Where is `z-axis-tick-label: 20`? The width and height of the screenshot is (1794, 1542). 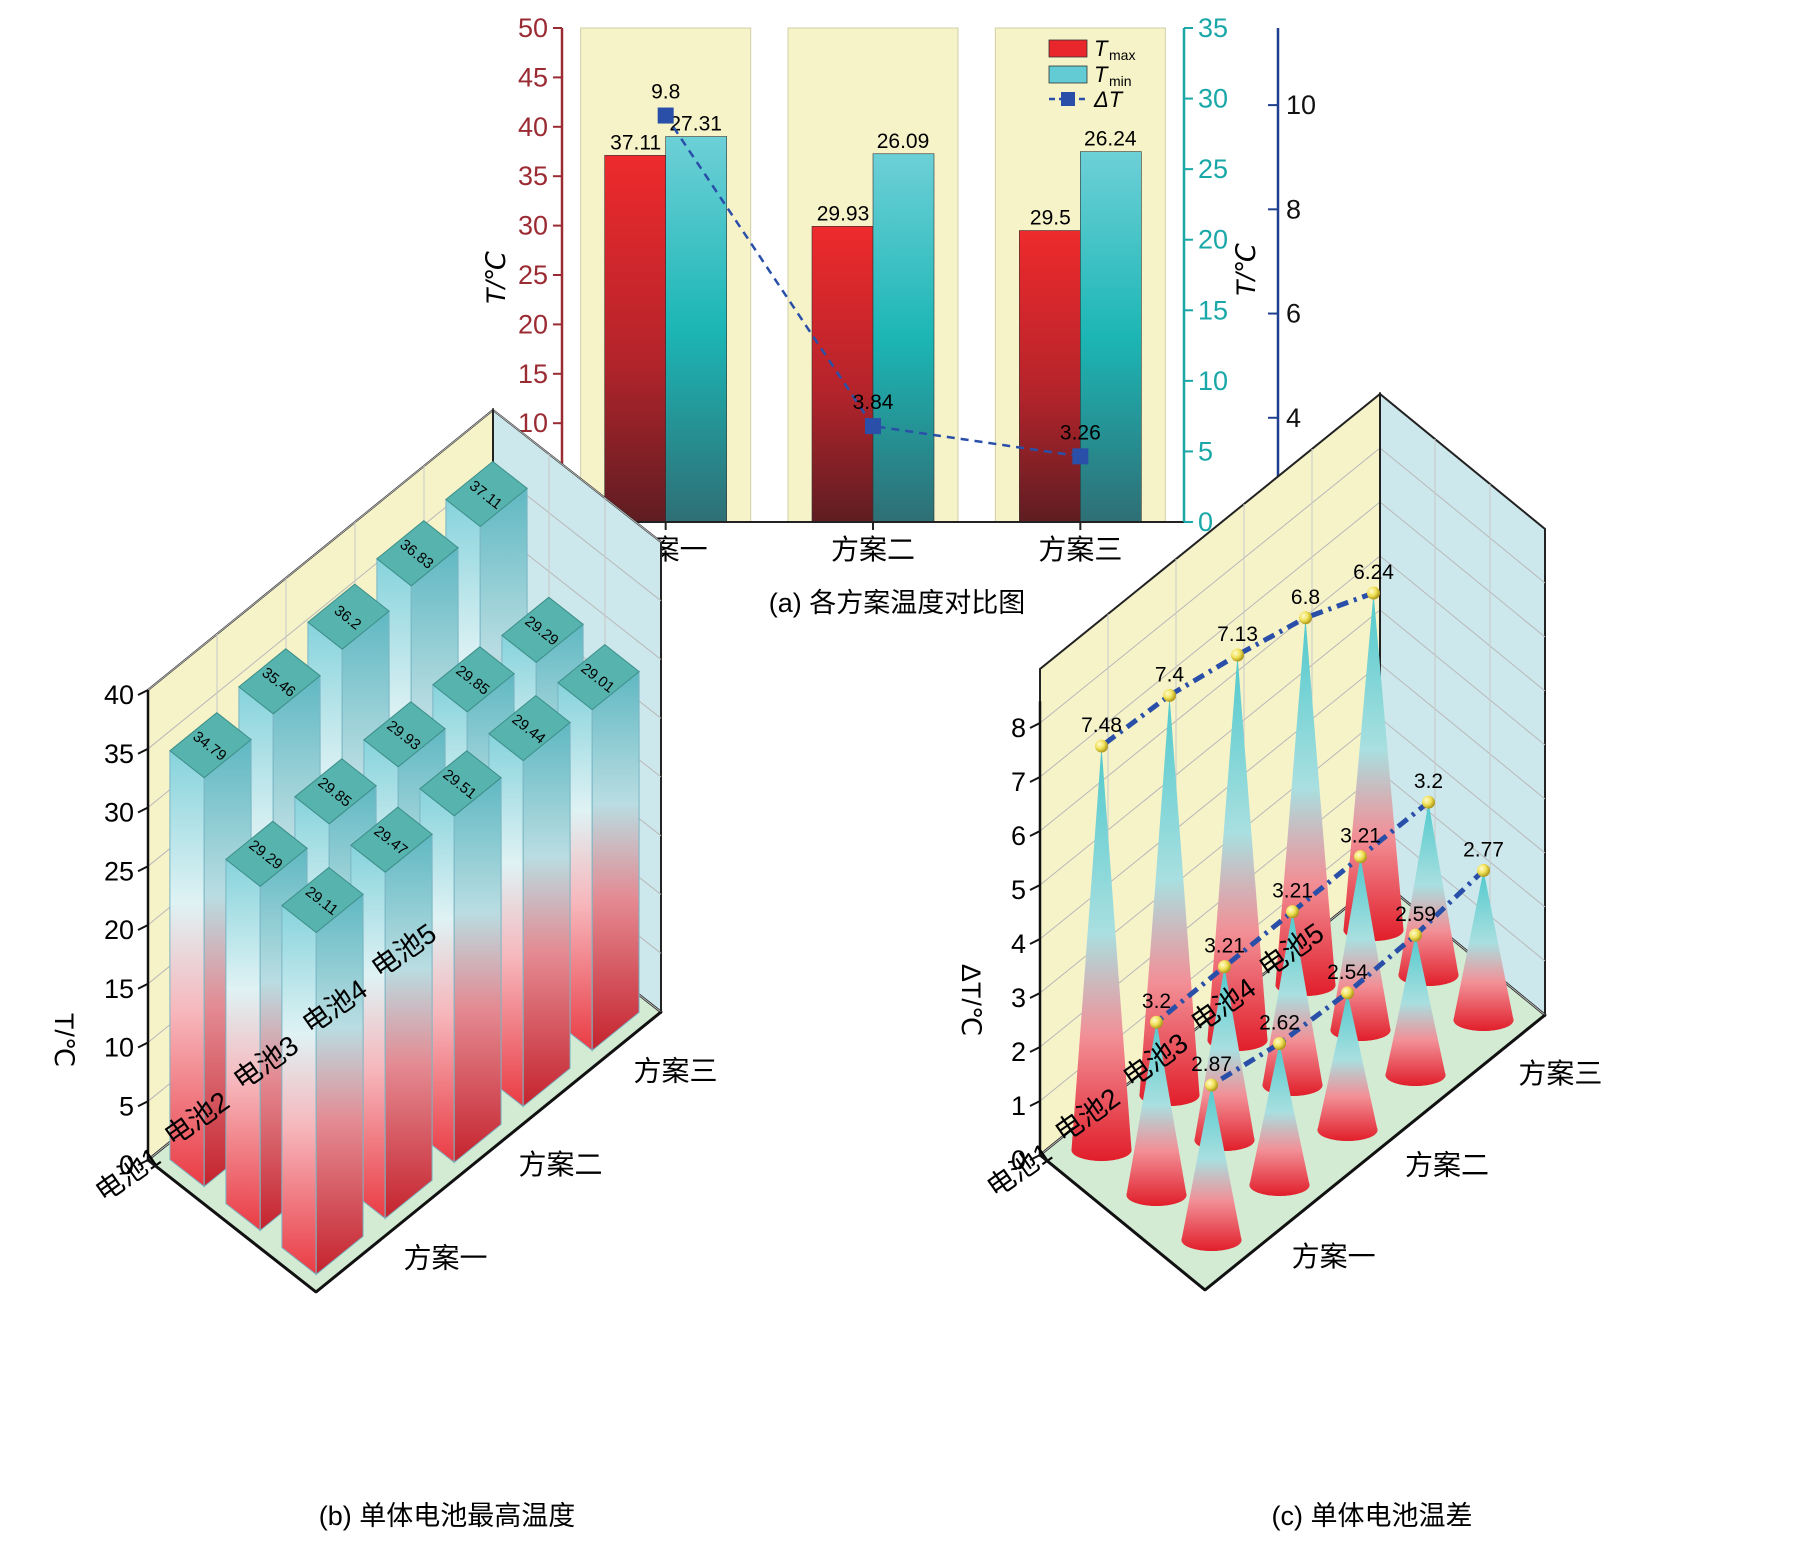 z-axis-tick-label: 20 is located at coordinates (119, 930).